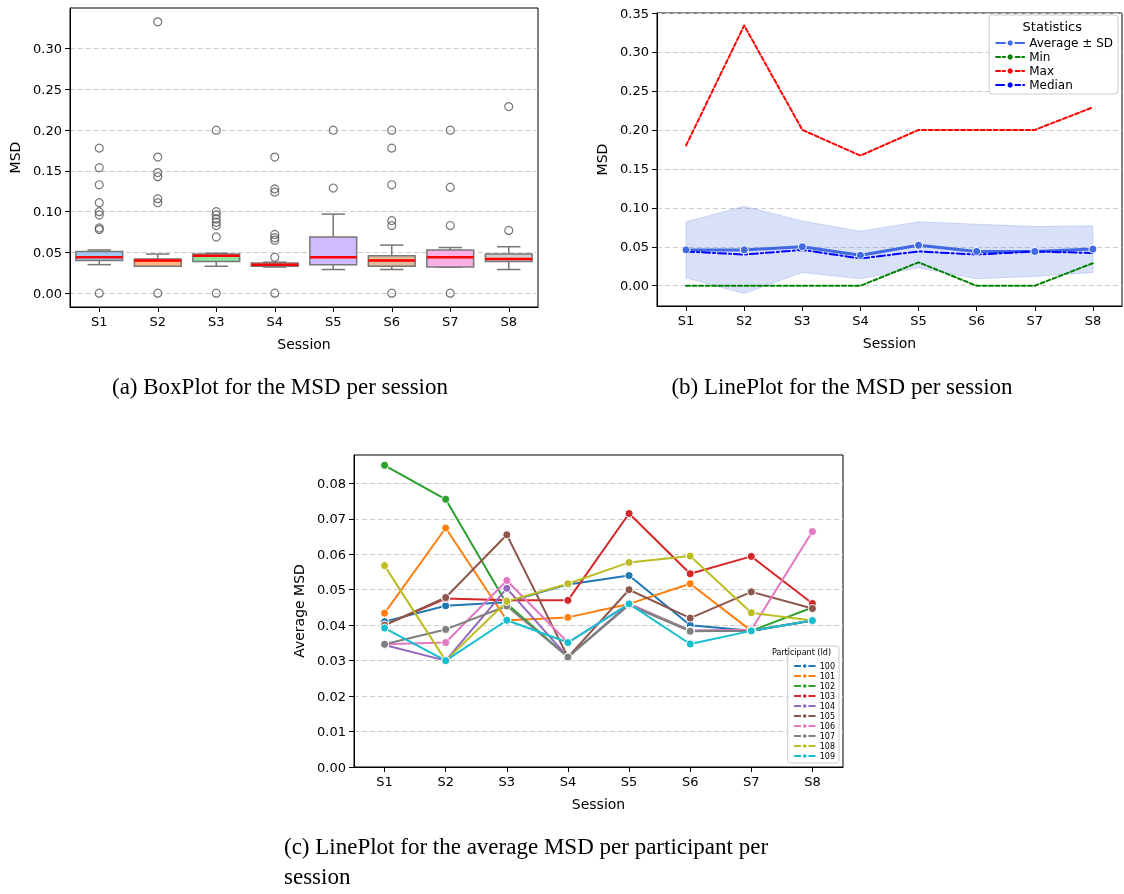 Image resolution: width=1124 pixels, height=894 pixels. What do you see at coordinates (842, 387) in the screenshot?
I see `text: (b) LinePlot for the MSD per session` at bounding box center [842, 387].